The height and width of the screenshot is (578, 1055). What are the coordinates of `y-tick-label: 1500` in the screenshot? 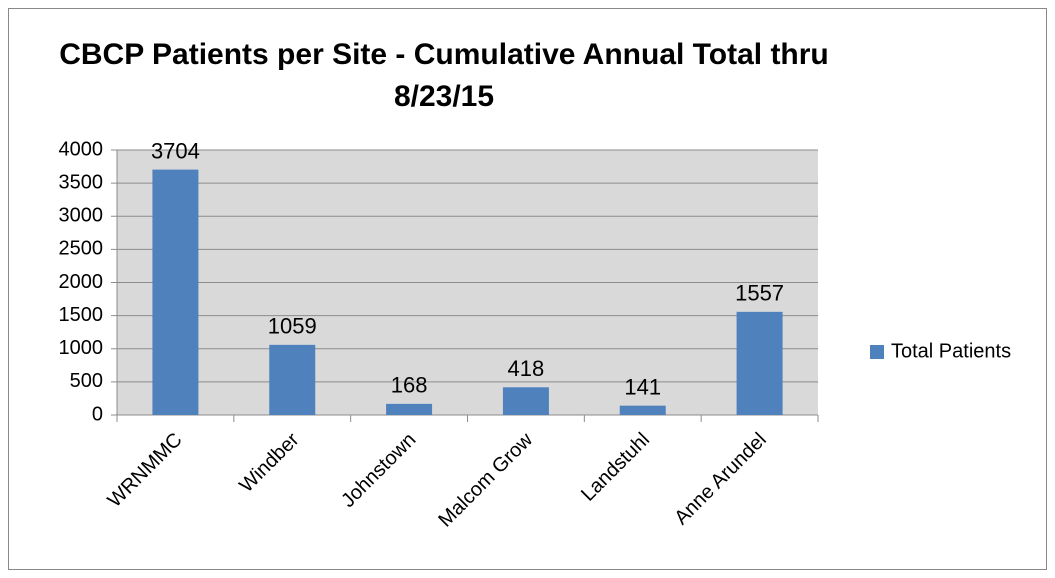 It's located at (81, 315).